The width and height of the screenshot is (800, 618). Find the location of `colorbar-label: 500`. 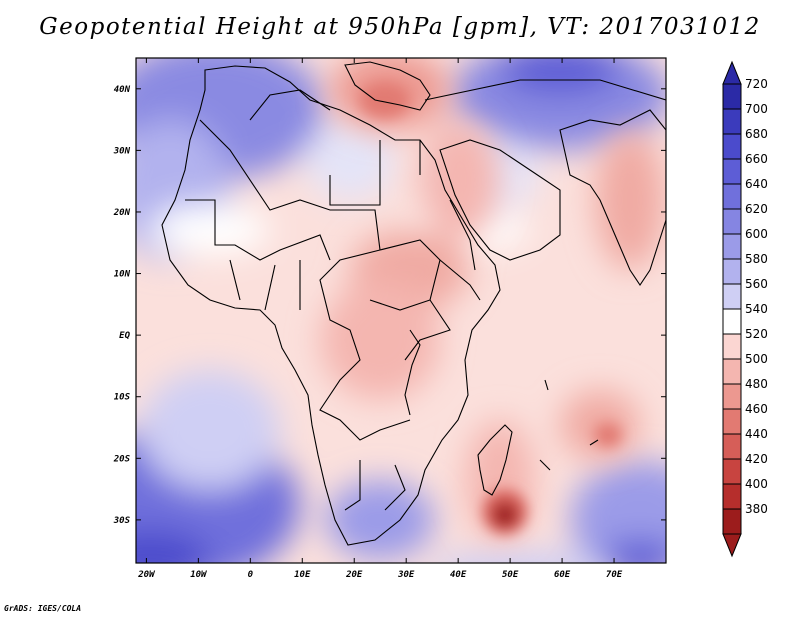

colorbar-label: 500 is located at coordinates (756, 359).